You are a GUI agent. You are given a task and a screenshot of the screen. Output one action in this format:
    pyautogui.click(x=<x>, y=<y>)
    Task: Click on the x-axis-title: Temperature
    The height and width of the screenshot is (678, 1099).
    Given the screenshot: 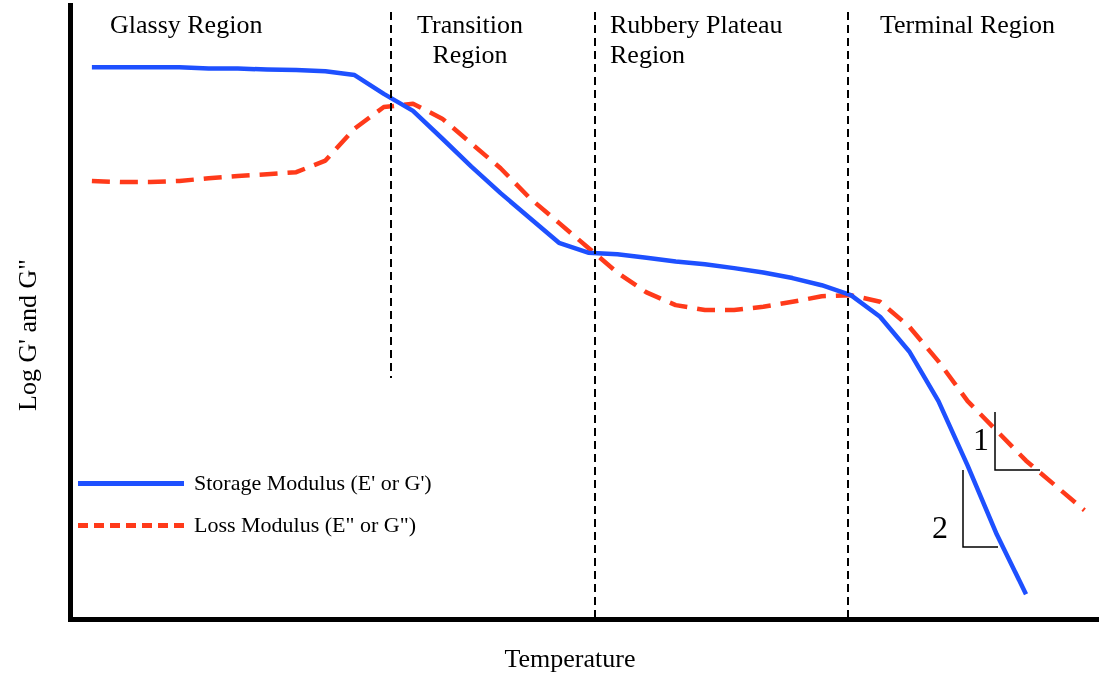 What is the action you would take?
    pyautogui.click(x=570, y=659)
    